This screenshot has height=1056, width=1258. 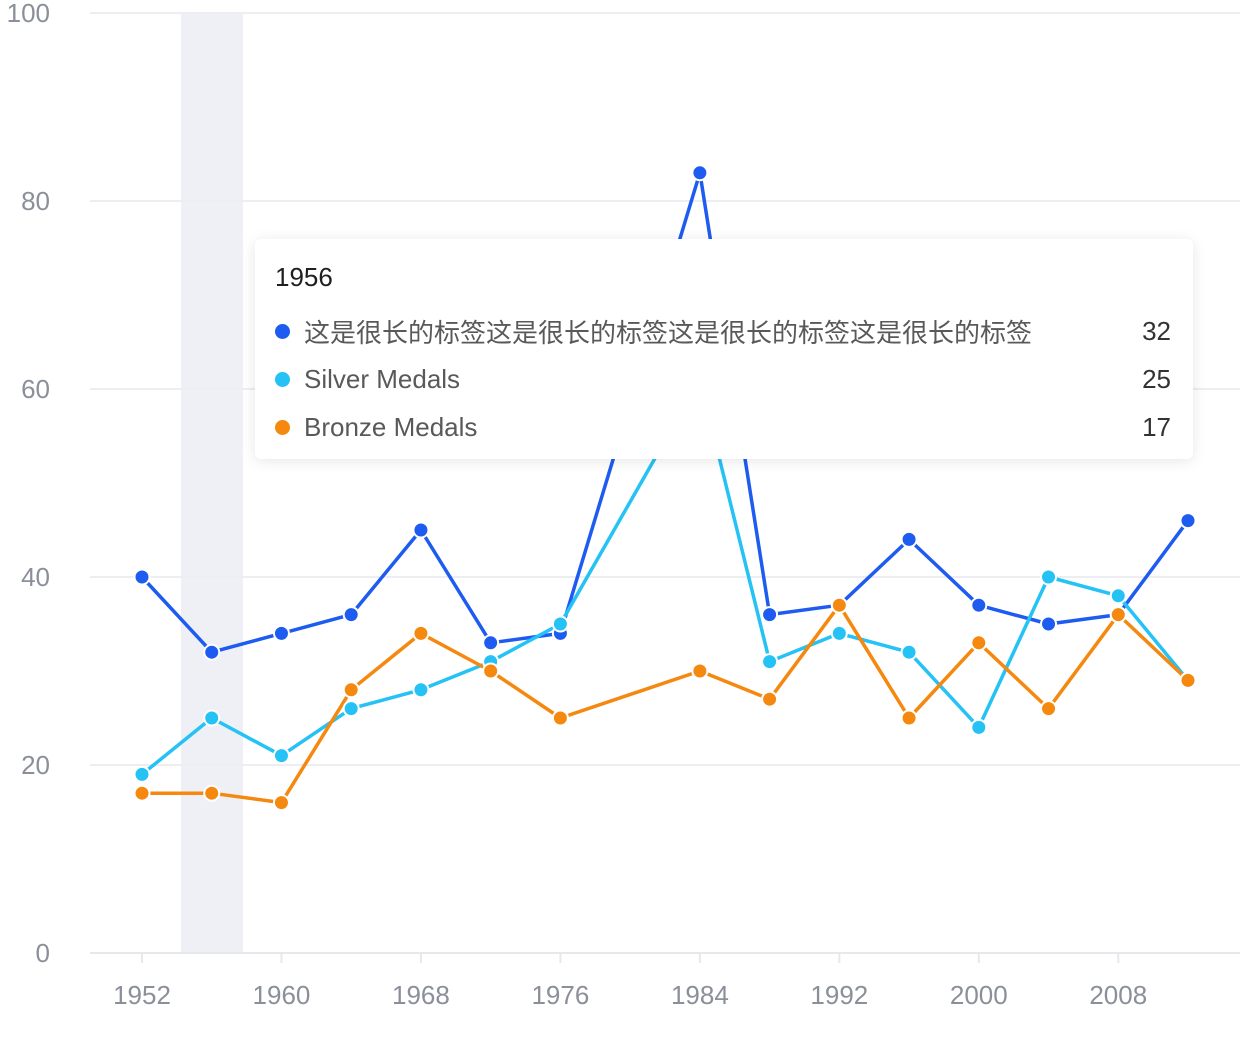 What do you see at coordinates (35, 201) in the screenshot?
I see `y-tick-label: 80` at bounding box center [35, 201].